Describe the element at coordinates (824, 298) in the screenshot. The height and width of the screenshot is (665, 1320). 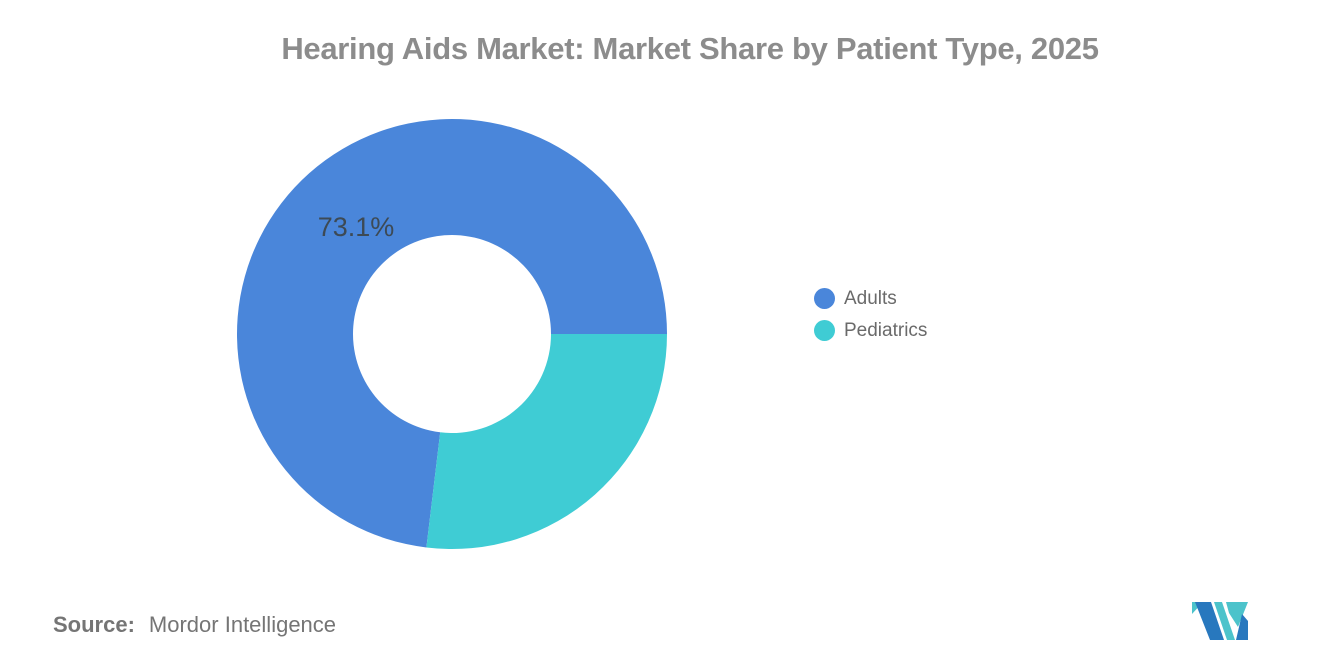
I see `legend-dot-adults-icon` at that location.